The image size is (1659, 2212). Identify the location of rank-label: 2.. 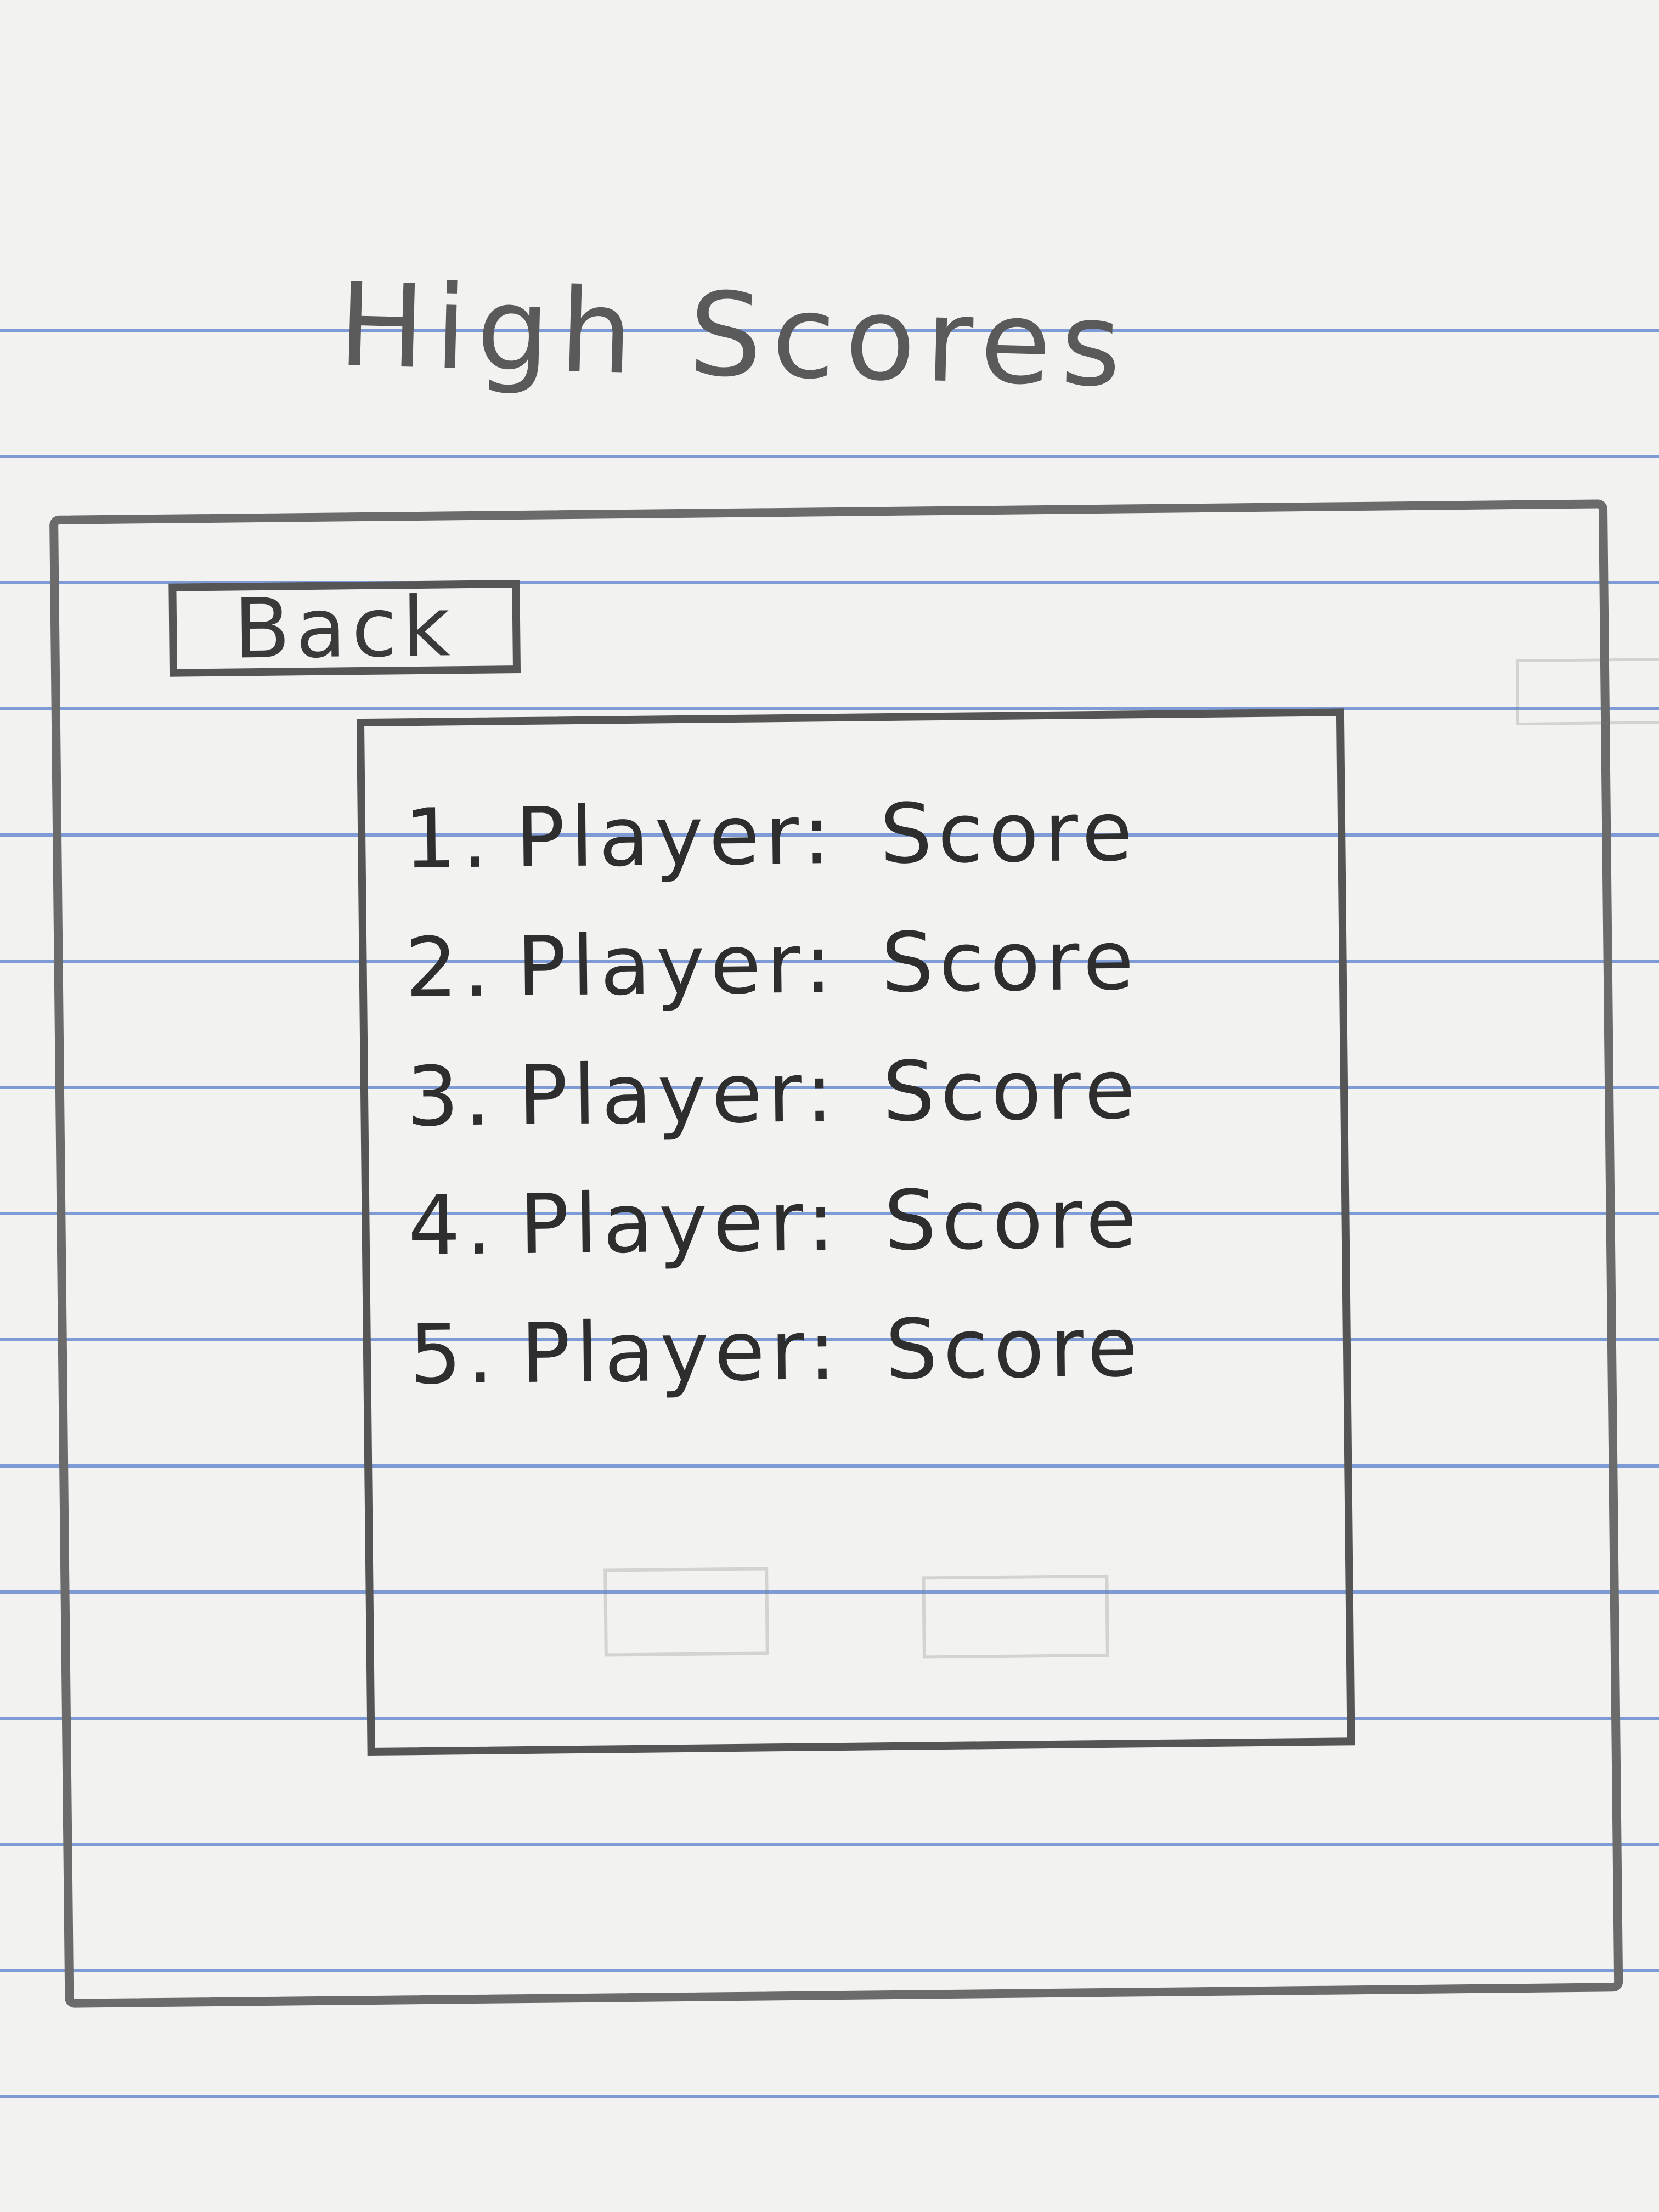
(449, 968).